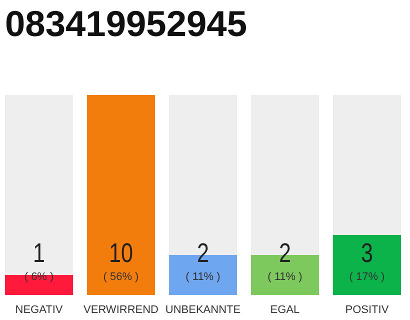  I want to click on annotation: ( 17% ), so click(367, 277).